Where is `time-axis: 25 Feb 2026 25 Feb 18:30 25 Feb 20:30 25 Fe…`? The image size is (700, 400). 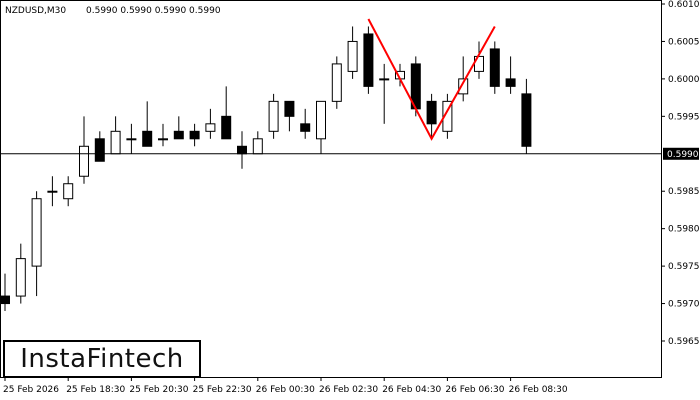 time-axis: 25 Feb 2026 25 Feb 18:30 25 Feb 20:30 25 Fe… is located at coordinates (285, 386).